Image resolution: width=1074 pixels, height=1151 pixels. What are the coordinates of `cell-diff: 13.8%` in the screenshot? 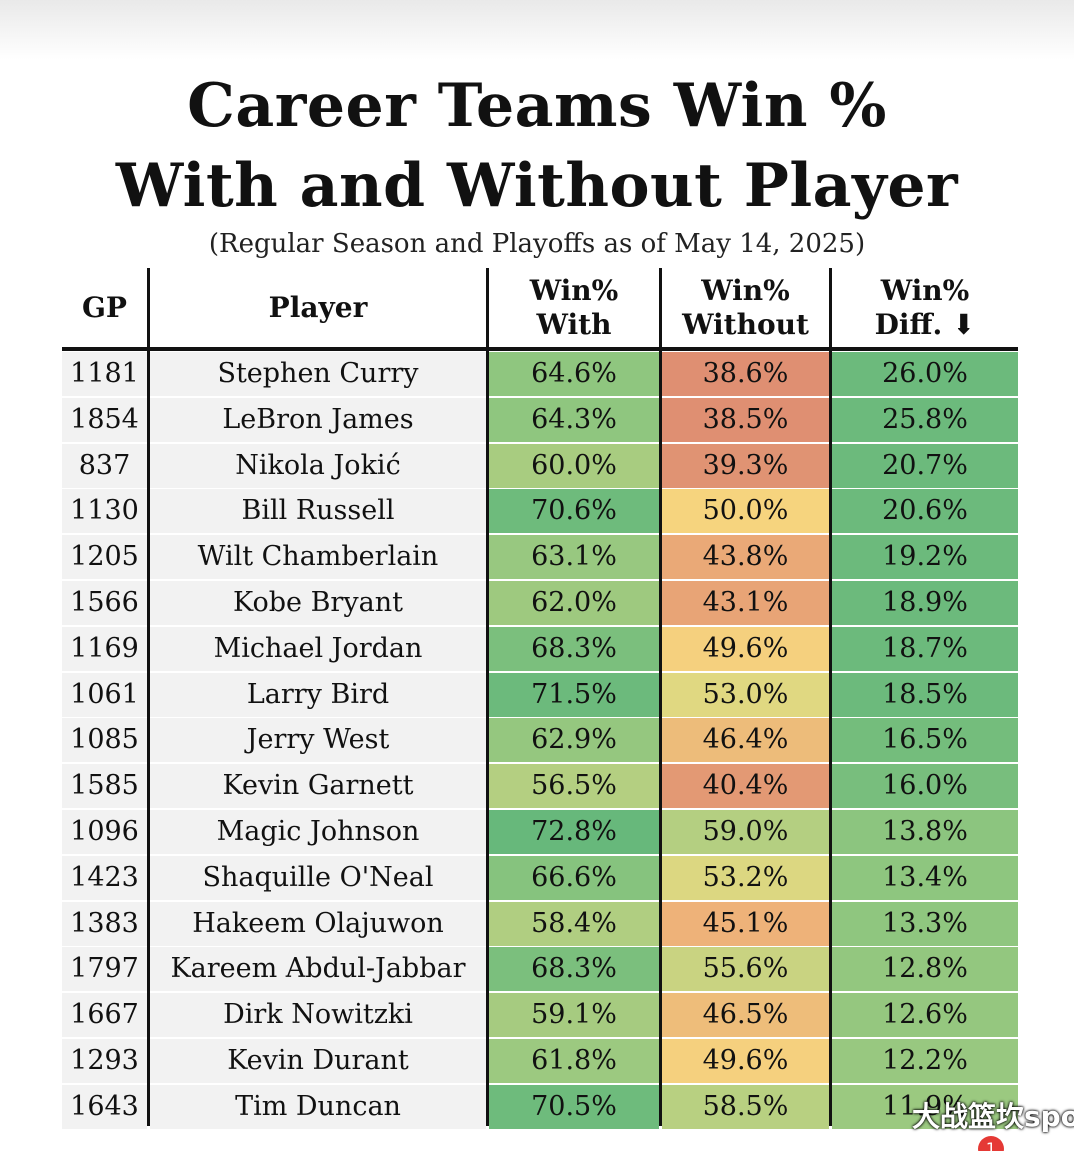 It's located at (925, 832).